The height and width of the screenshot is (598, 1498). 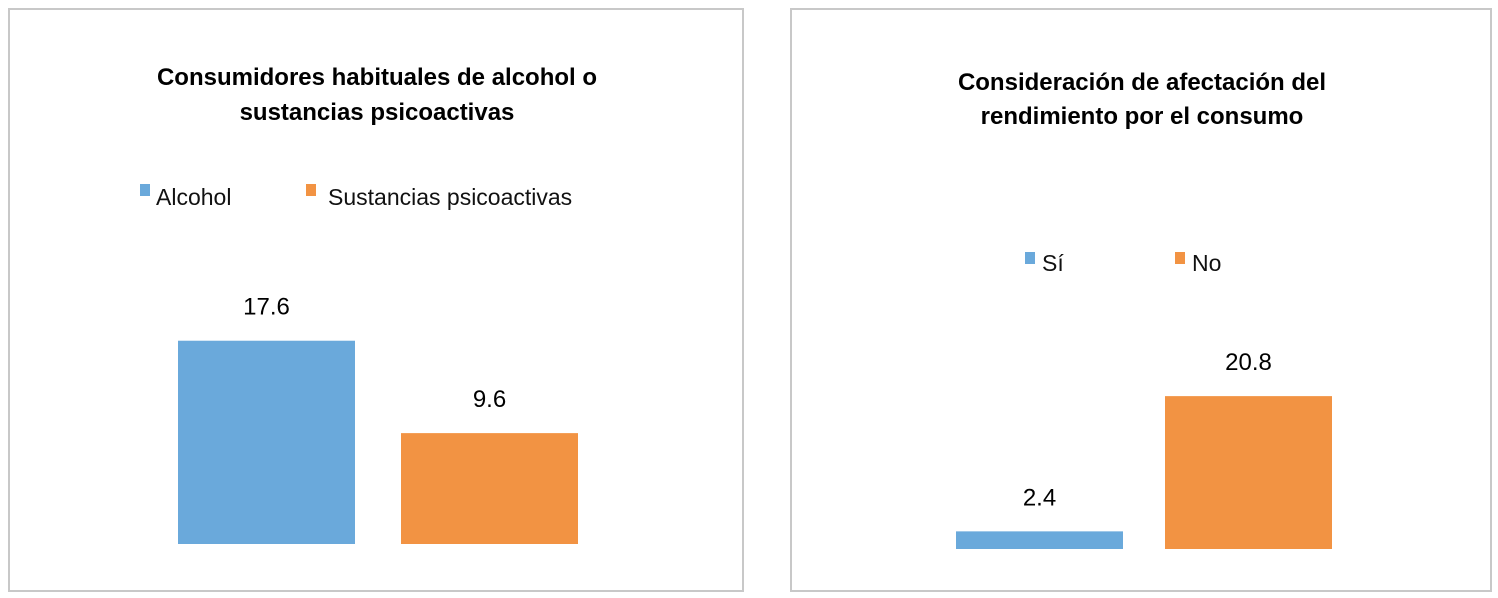 What do you see at coordinates (1030, 258) in the screenshot?
I see `legend-swatch-si` at bounding box center [1030, 258].